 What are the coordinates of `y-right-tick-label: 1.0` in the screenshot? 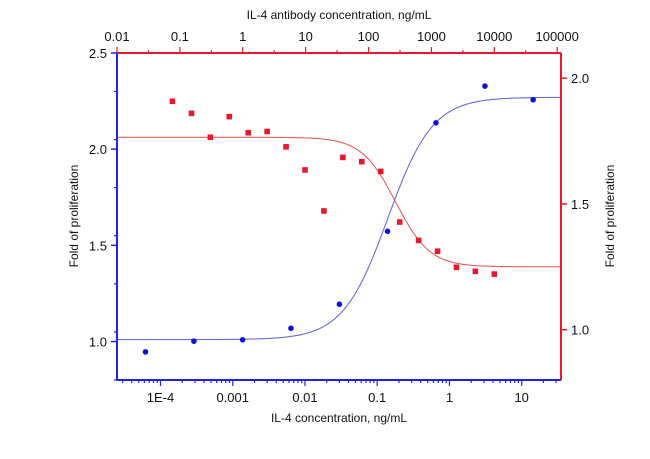 It's located at (580, 330).